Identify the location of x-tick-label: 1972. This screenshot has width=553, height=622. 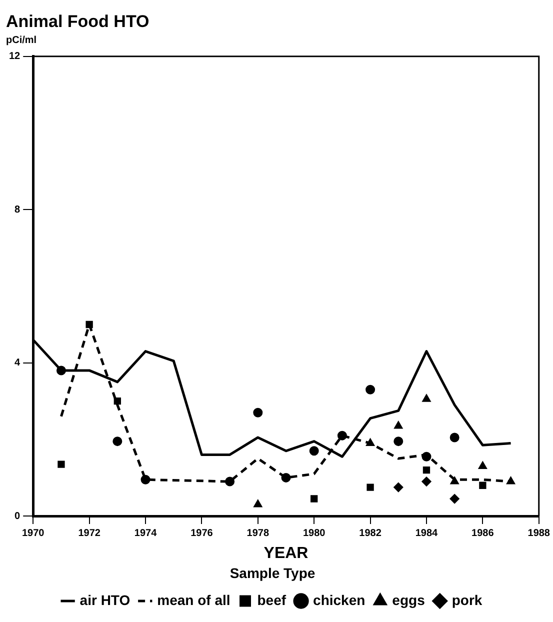
(89, 533).